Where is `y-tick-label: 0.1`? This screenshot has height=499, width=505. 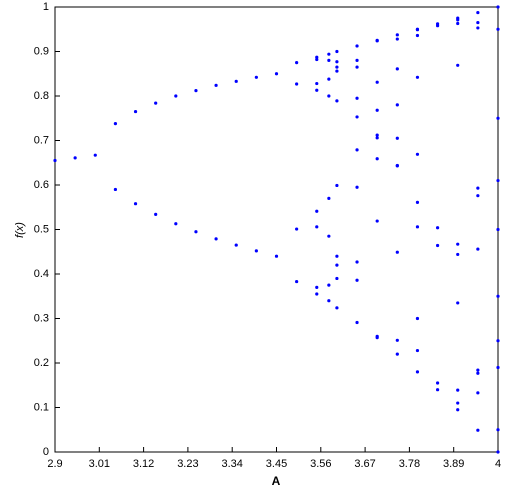 y-tick-label: 0.1 is located at coordinates (41, 407).